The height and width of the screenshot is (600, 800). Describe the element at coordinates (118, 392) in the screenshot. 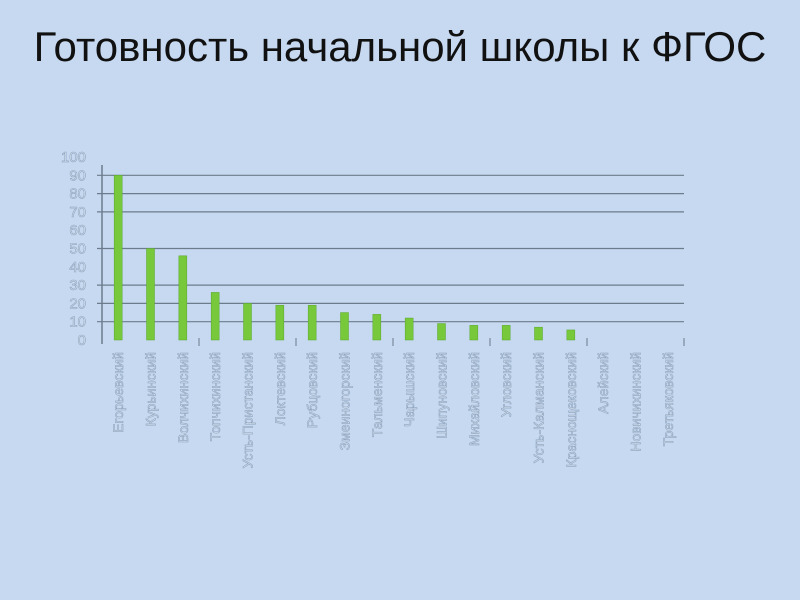

I see `x-tick-label: Егорьевский` at that location.